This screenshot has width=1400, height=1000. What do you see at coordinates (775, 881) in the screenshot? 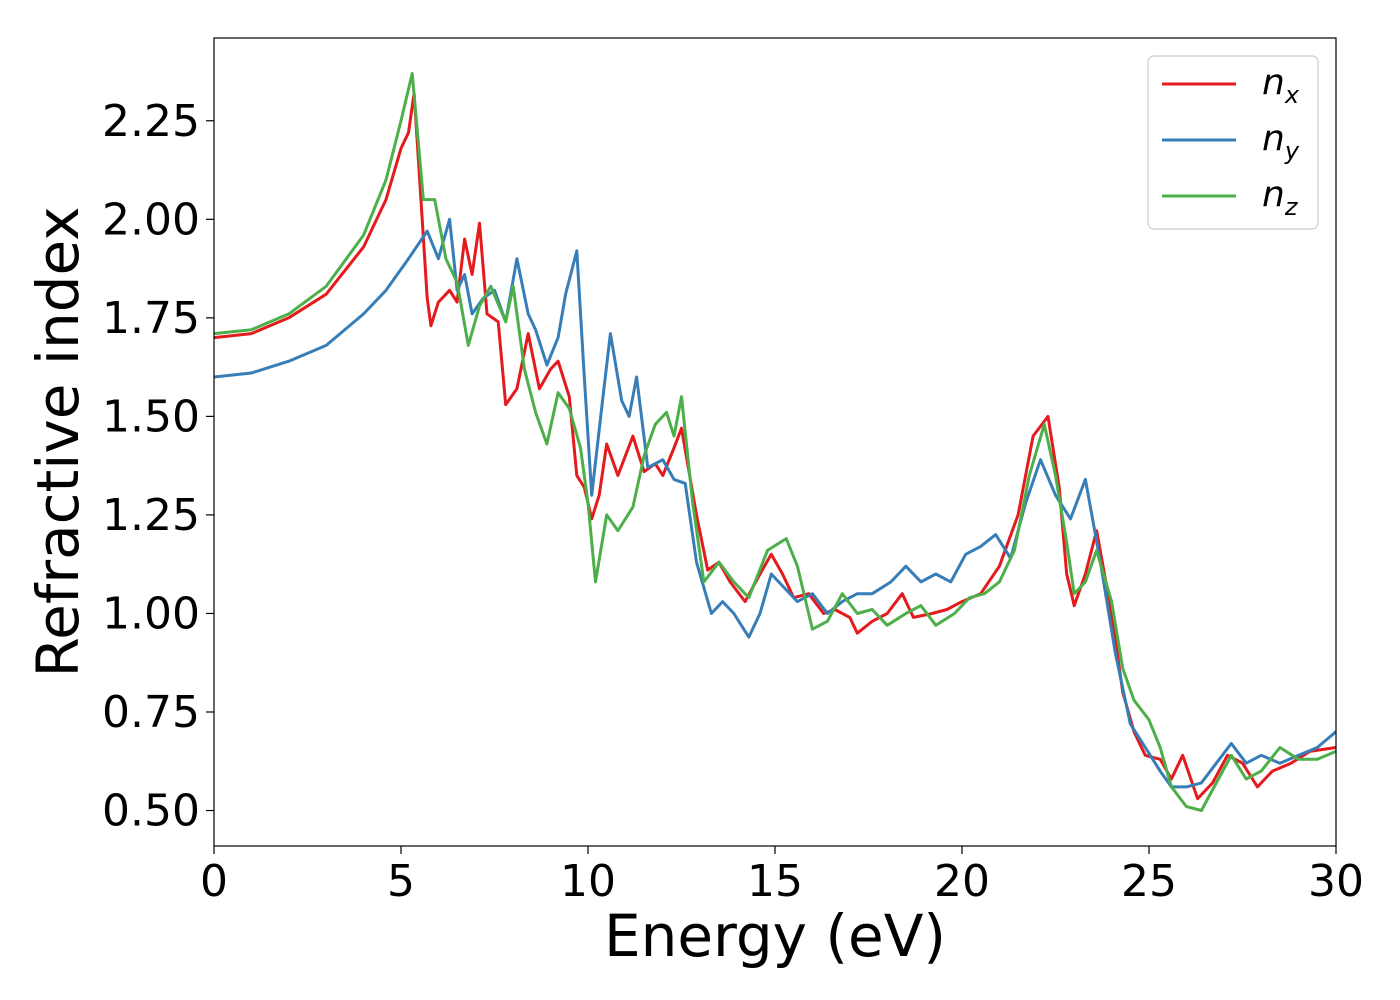
I see `x-tick-label: 15` at bounding box center [775, 881].